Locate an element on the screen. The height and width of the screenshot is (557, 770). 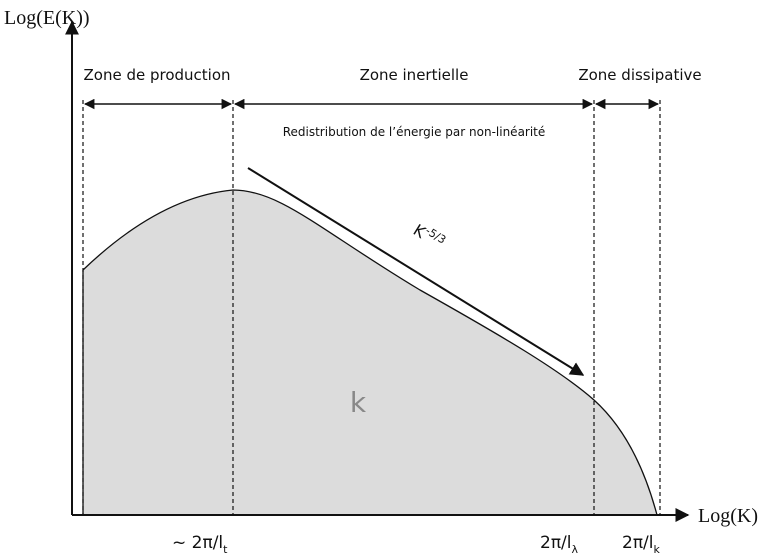
y-axis-label: Log(E(K)) is located at coordinates (47, 18).